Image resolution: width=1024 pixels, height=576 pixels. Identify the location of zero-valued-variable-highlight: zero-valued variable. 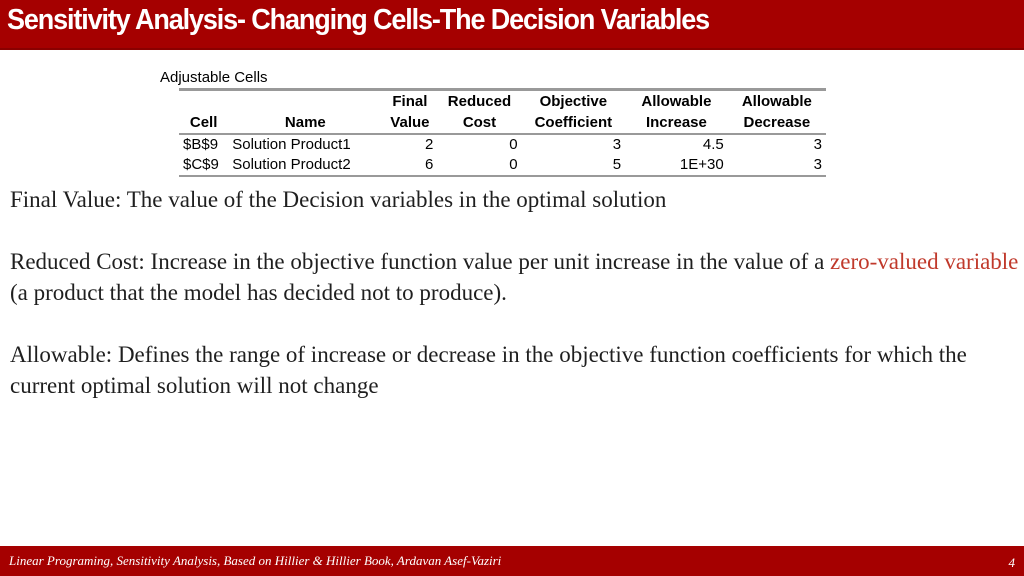
(924, 261).